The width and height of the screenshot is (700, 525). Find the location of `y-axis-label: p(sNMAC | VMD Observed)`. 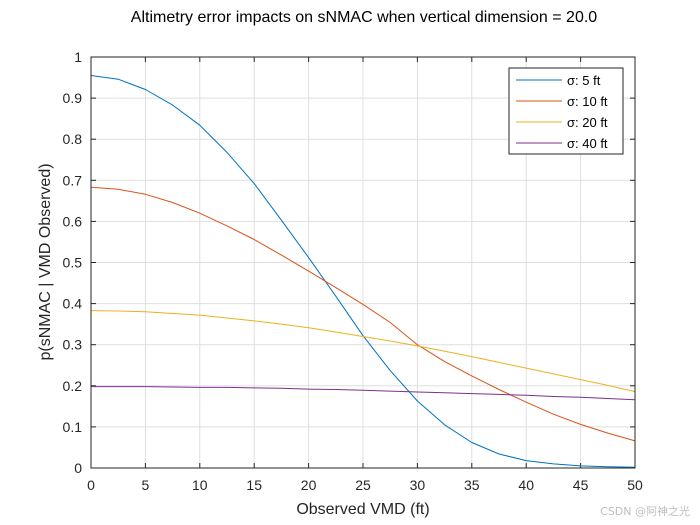

y-axis-label: p(sNMAC | VMD Observed) is located at coordinates (45, 261).